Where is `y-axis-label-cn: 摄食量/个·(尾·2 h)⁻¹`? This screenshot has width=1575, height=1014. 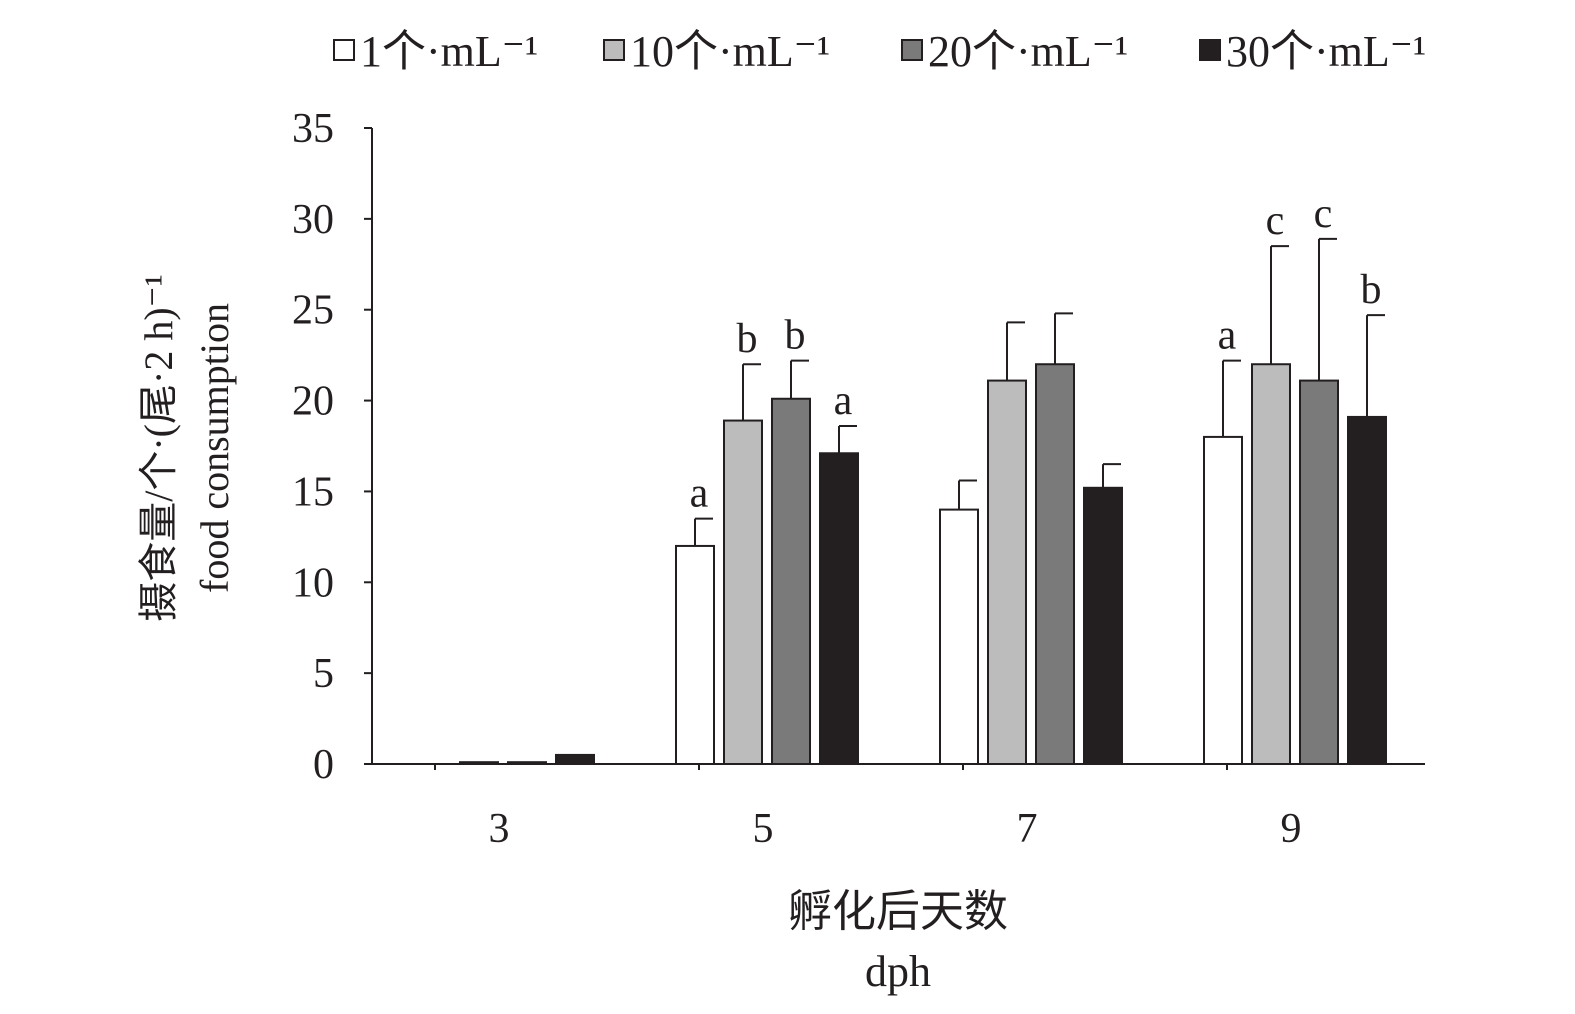
y-axis-label-cn: 摄食量/个·(尾·2 h)⁻¹ is located at coordinates (158, 448).